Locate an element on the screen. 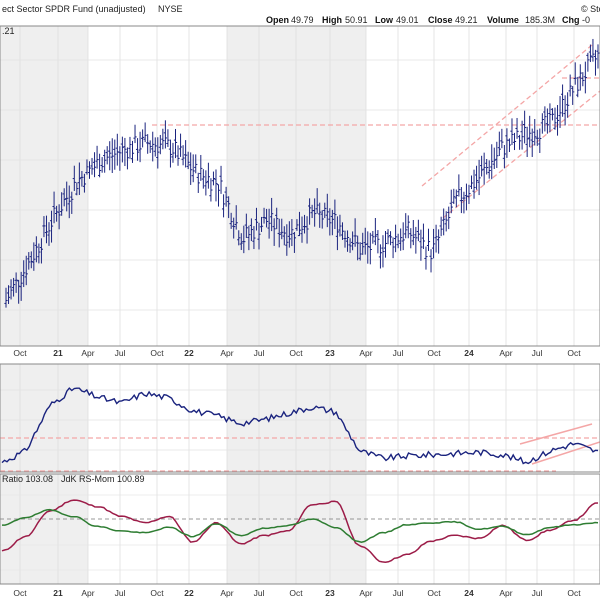 This screenshot has width=600, height=600. rs-trend-lines is located at coordinates (300, 447).